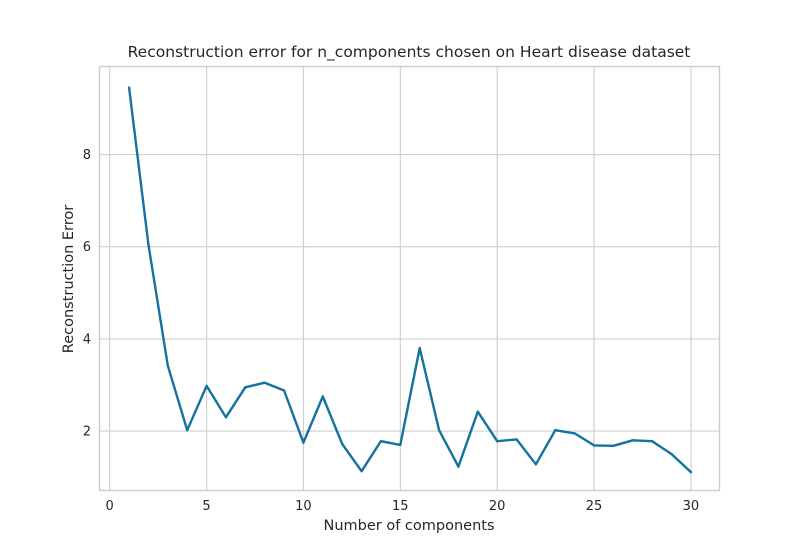 The height and width of the screenshot is (554, 800). What do you see at coordinates (69, 279) in the screenshot?
I see `y-axis-label: Reconstruction Error` at bounding box center [69, 279].